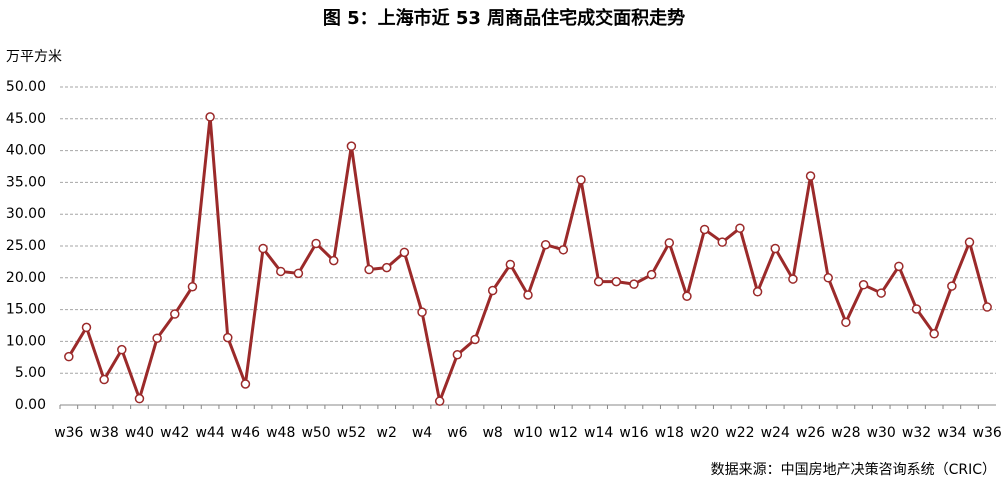 The image size is (1008, 484). What do you see at coordinates (30, 373) in the screenshot?
I see `y-tick-label: 5.00` at bounding box center [30, 373].